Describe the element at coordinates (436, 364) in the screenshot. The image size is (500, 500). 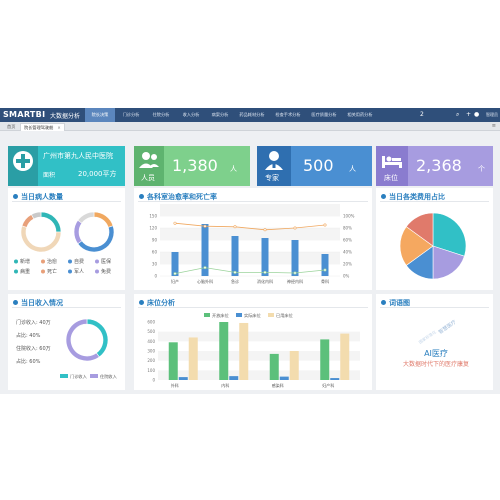
I see `word-cloud-word-sub: 大数据时代下的医疗康复` at that location.